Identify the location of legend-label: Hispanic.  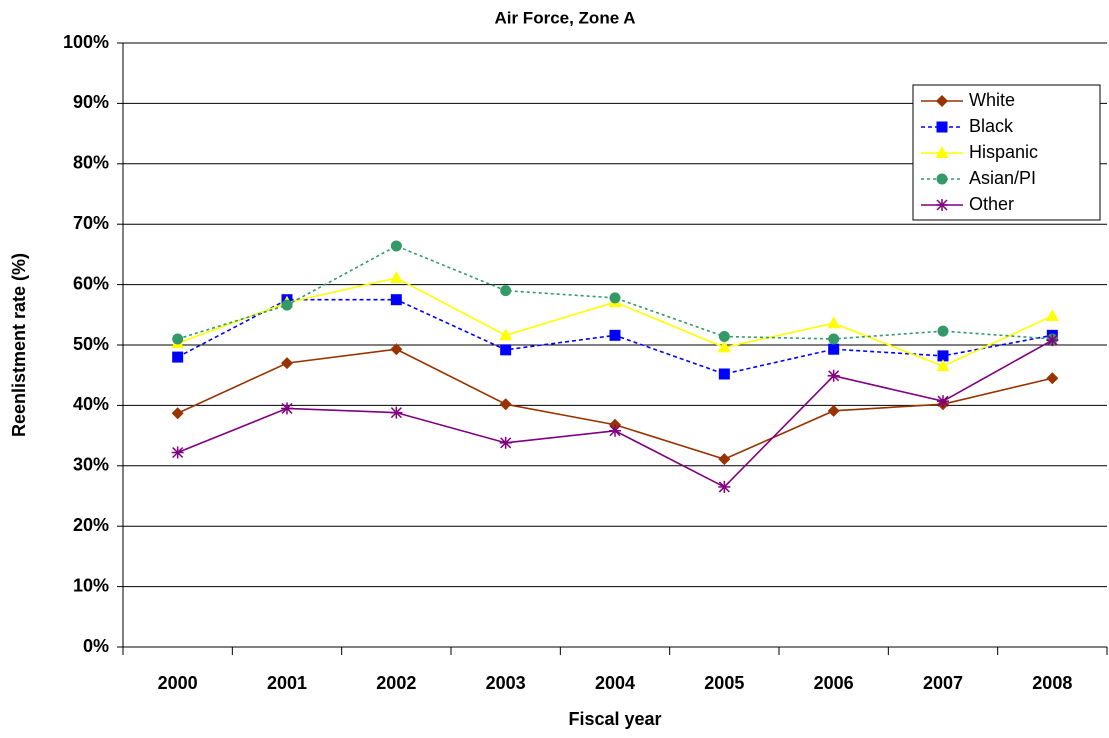
(1003, 152).